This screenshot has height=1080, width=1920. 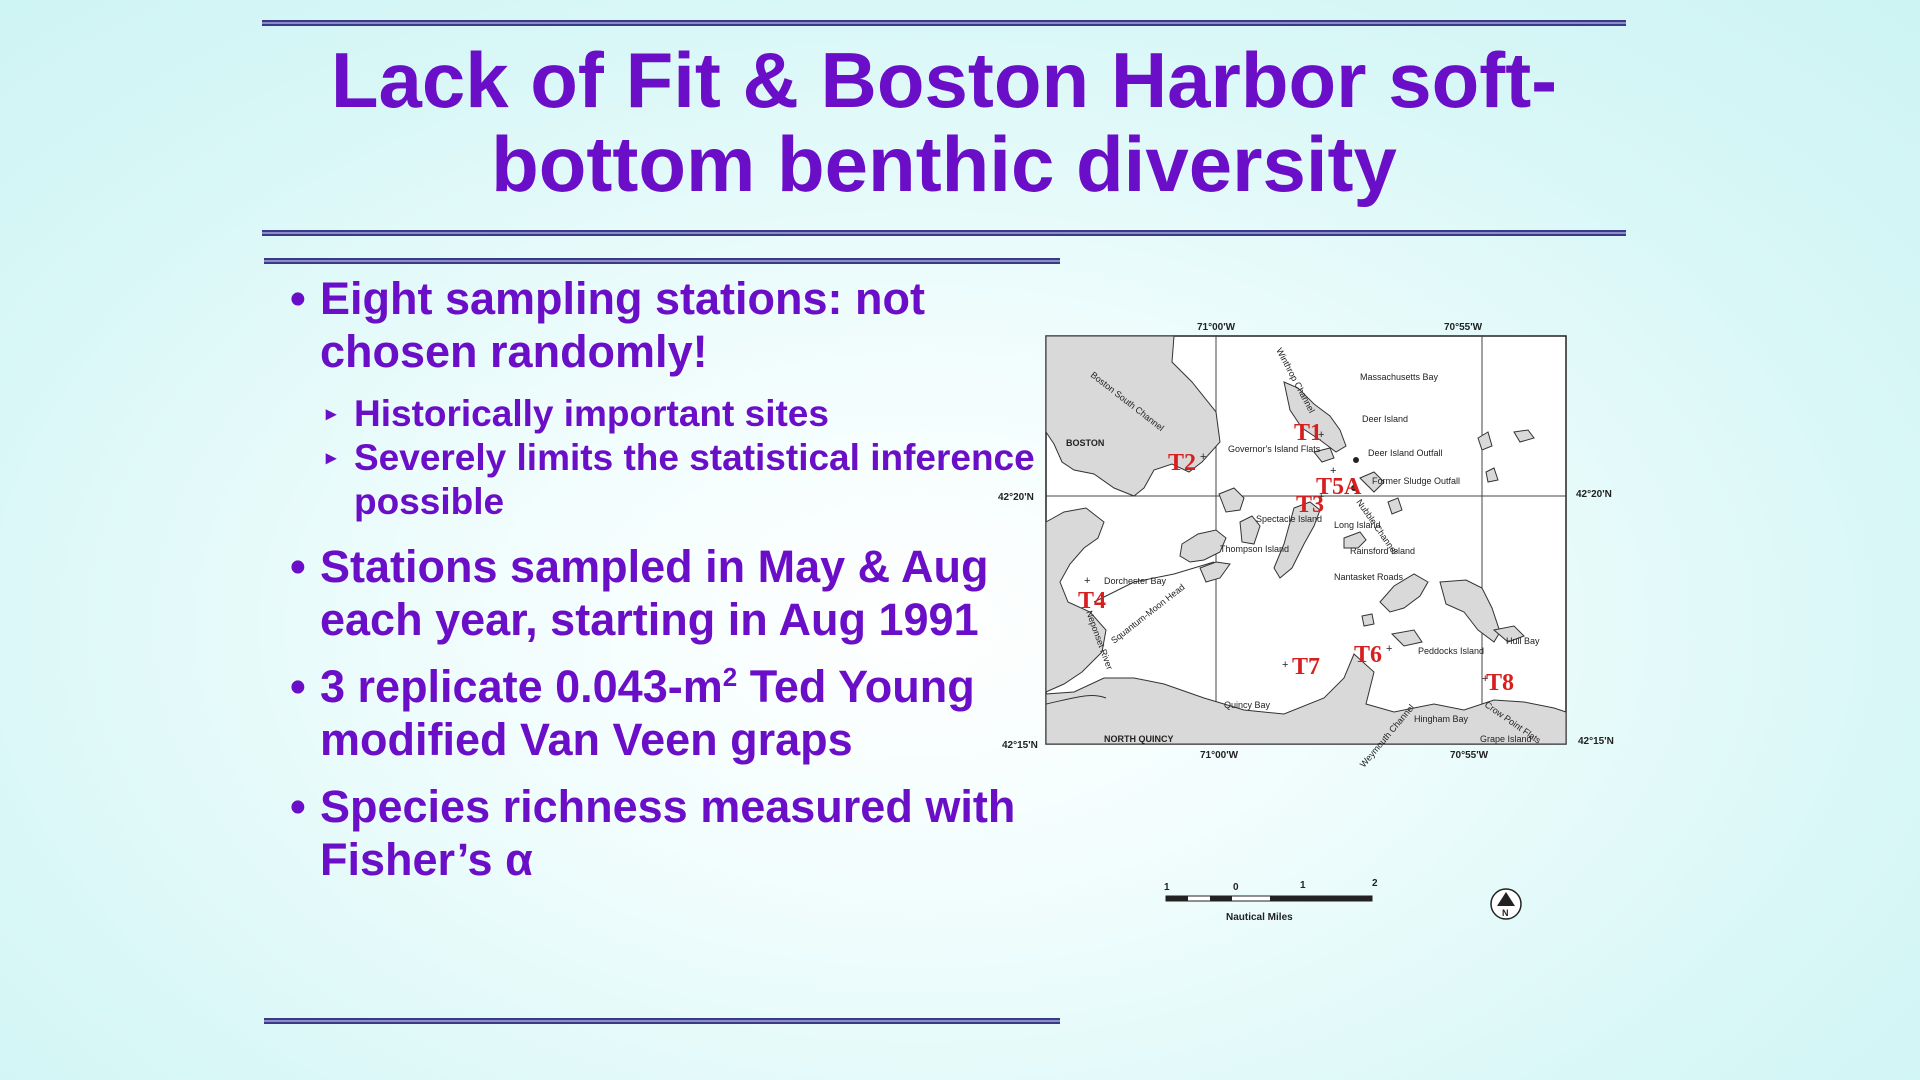 I want to click on place-label: Former Sludge Outfall, so click(x=1416, y=481).